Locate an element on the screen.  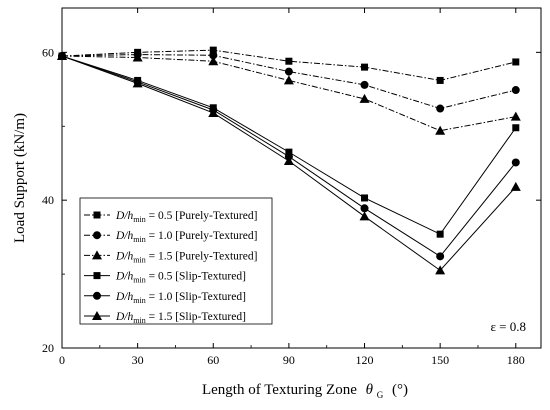
x-tick-label: 150 is located at coordinates (440, 360).